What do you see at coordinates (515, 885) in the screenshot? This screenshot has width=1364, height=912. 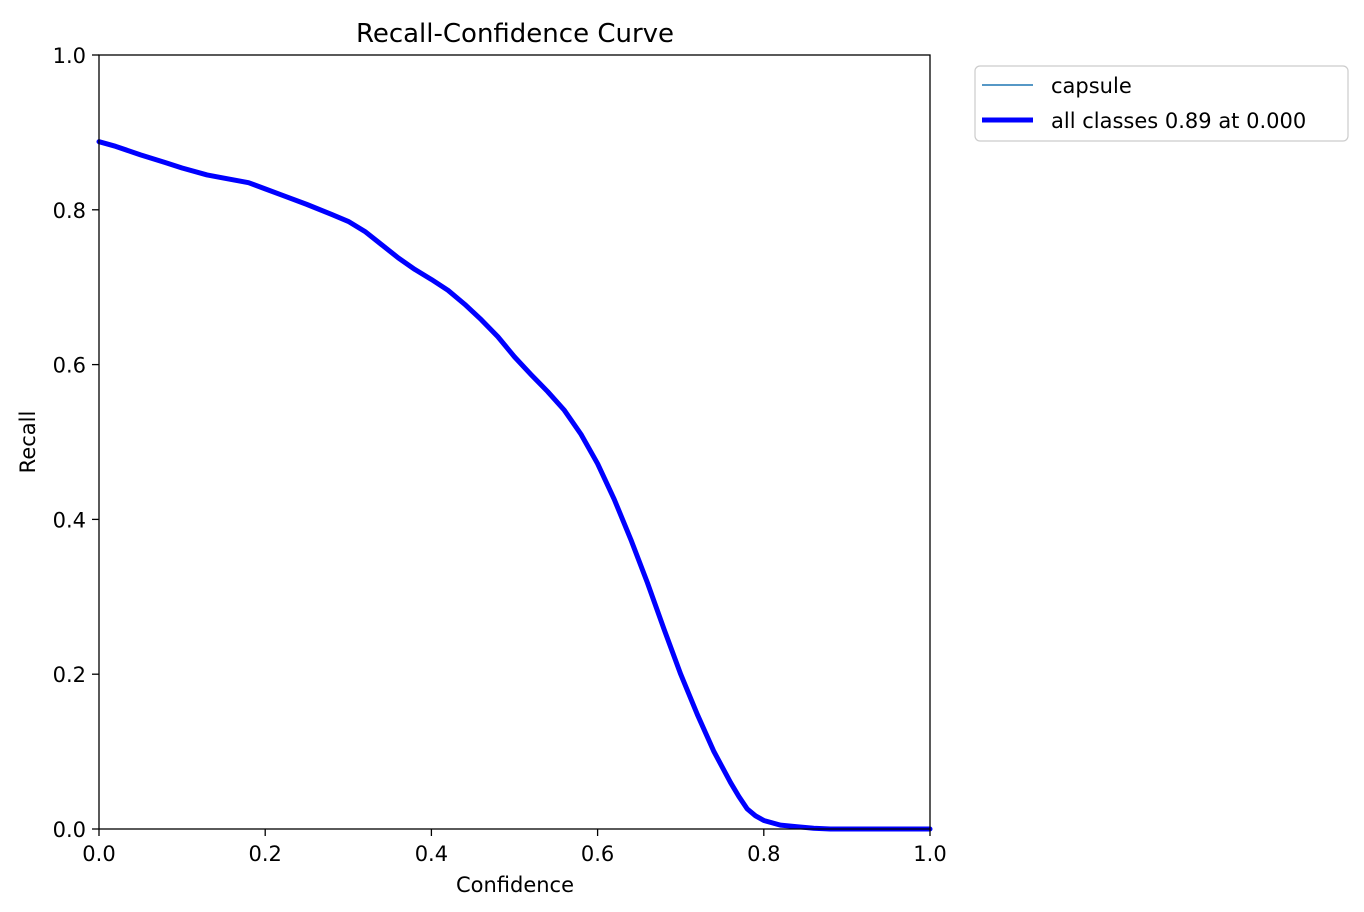 I see `x-axis-label: Confidence` at bounding box center [515, 885].